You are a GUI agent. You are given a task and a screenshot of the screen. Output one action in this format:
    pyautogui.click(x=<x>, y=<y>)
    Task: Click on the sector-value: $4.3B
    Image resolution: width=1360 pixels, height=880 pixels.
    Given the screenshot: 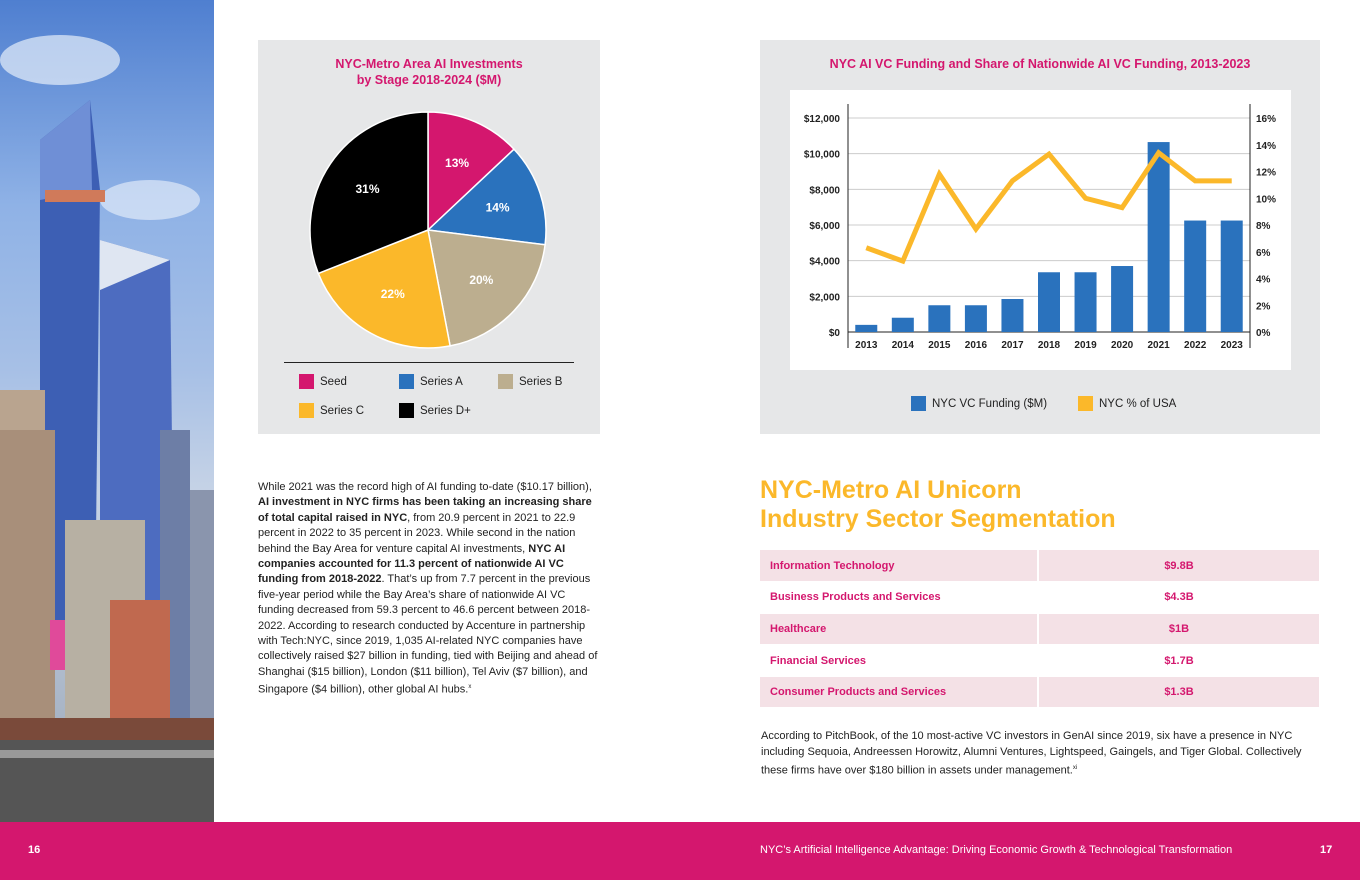 What is the action you would take?
    pyautogui.click(x=1178, y=597)
    